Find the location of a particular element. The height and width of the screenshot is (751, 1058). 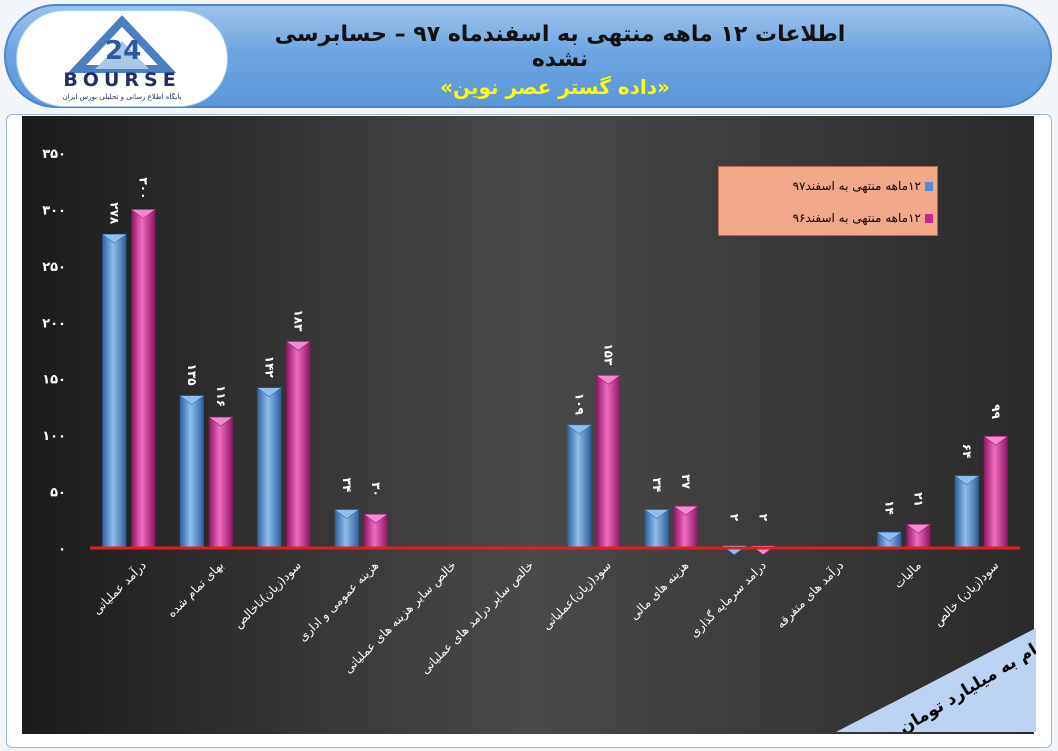

data-label: ۳۰۰ is located at coordinates (143, 188).